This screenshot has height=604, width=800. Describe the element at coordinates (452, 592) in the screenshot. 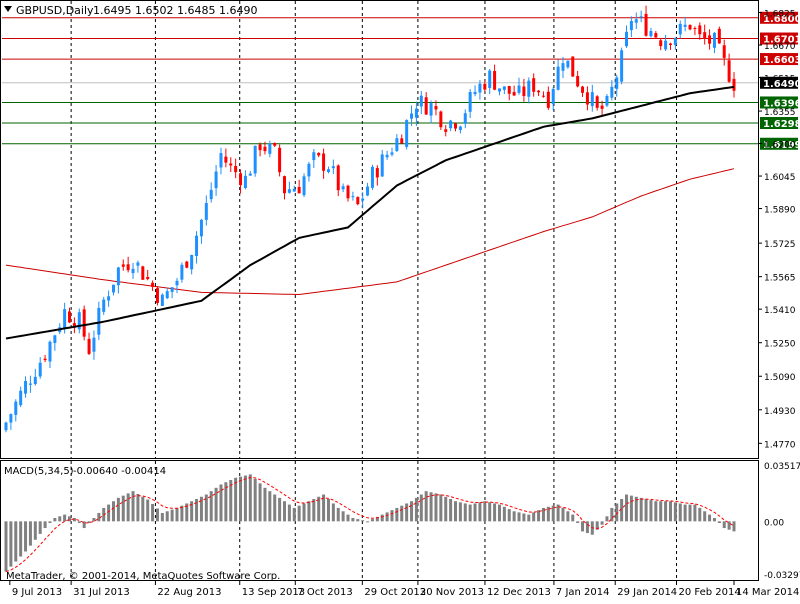

I see `date-tick-label: 20 Nov 2013` at that location.